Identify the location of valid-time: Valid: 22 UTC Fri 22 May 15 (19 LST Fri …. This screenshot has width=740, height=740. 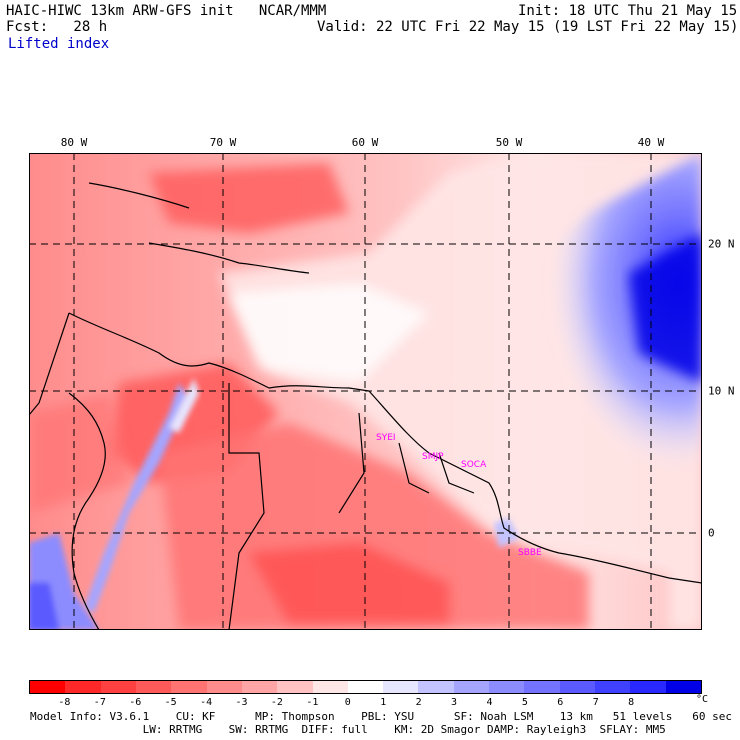
(528, 27).